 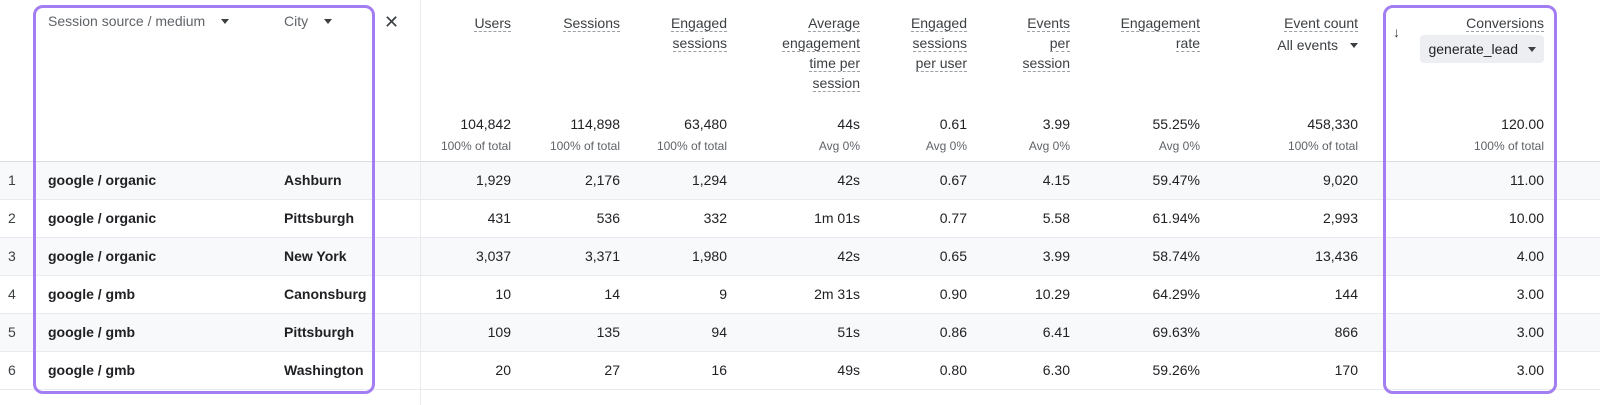 I want to click on metric-total-engaged: 63,480, so click(x=705, y=124).